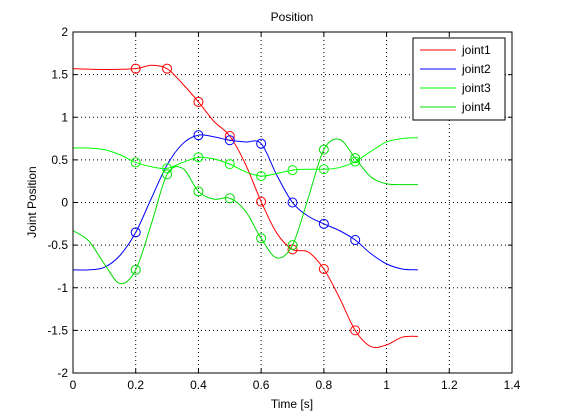  I want to click on y-tick-label: 1, so click(64, 117).